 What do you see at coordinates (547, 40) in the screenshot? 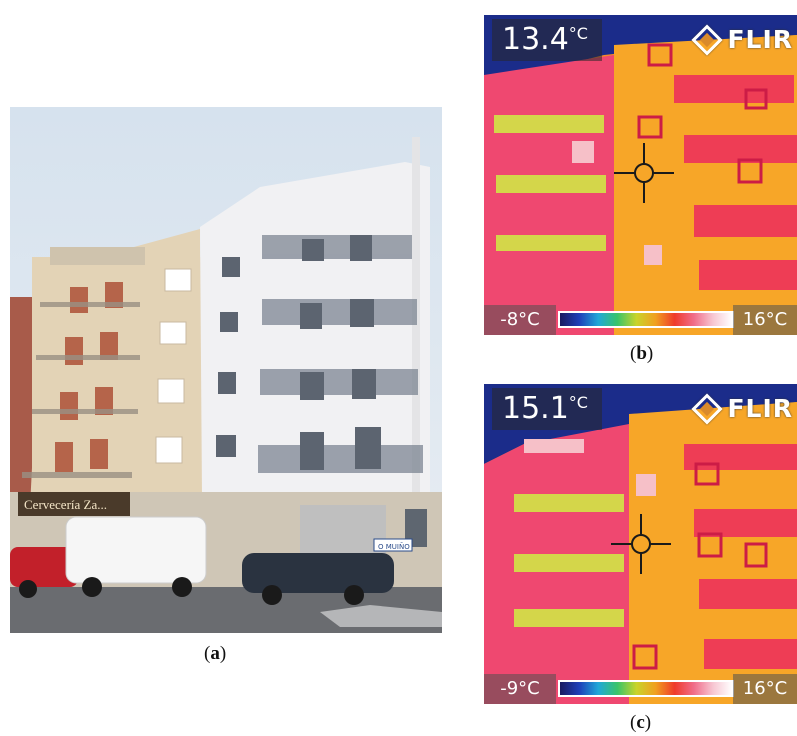
I see `spot-temperature: 13.4°C` at bounding box center [547, 40].